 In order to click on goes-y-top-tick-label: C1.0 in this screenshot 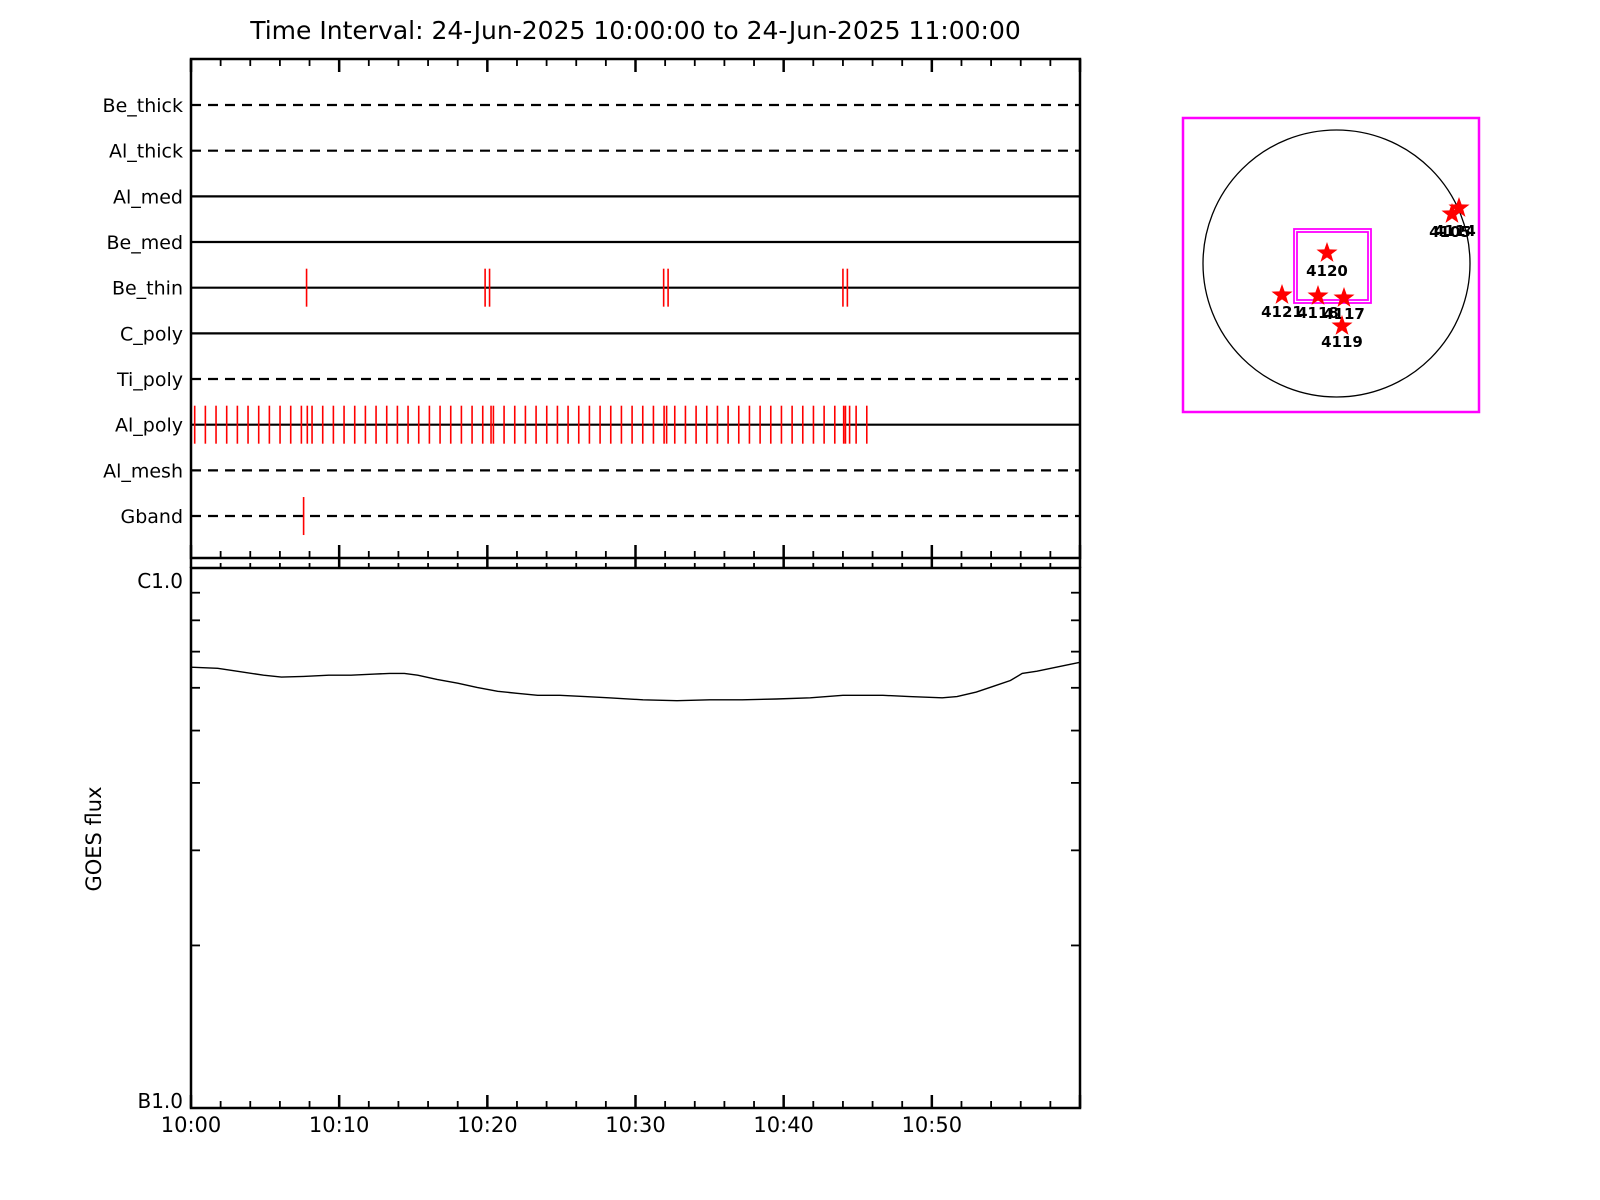, I will do `click(160, 581)`.